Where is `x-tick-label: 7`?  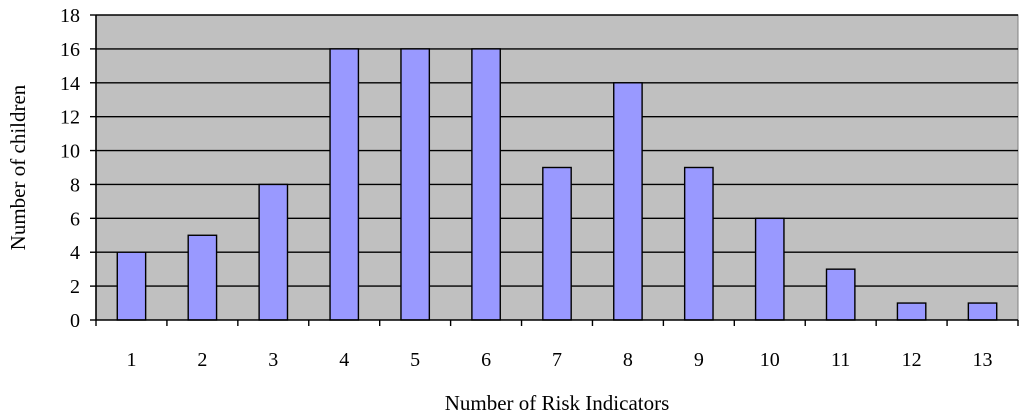
x-tick-label: 7 is located at coordinates (557, 360).